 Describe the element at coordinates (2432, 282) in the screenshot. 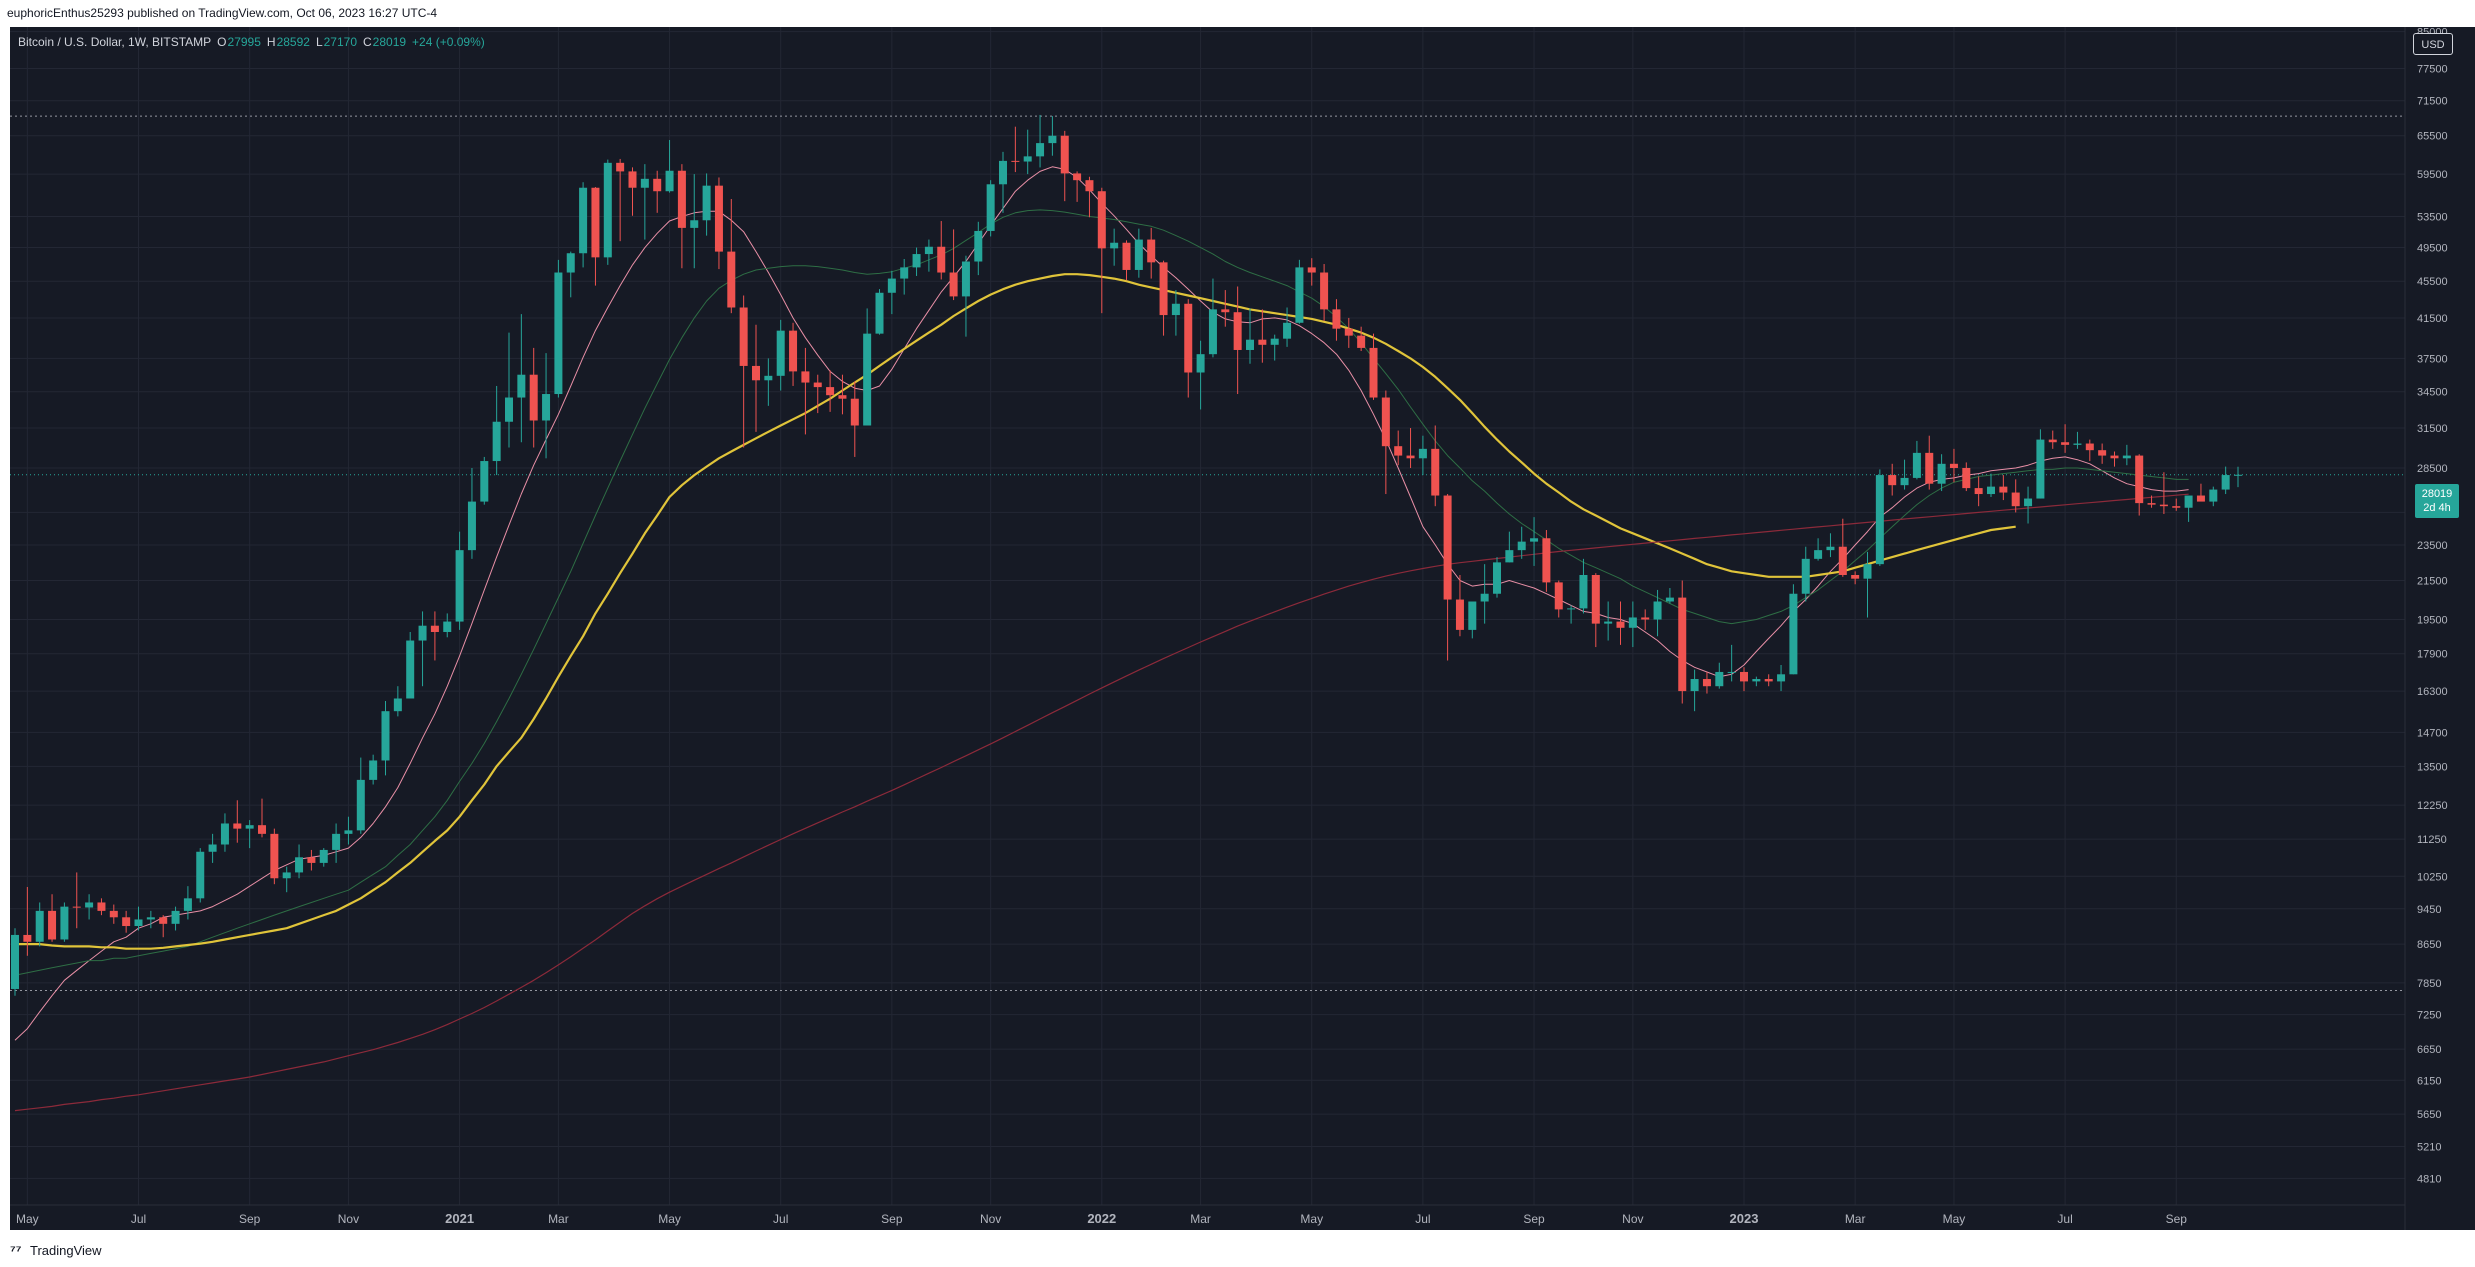

I see `y-tick-label: 45500` at that location.